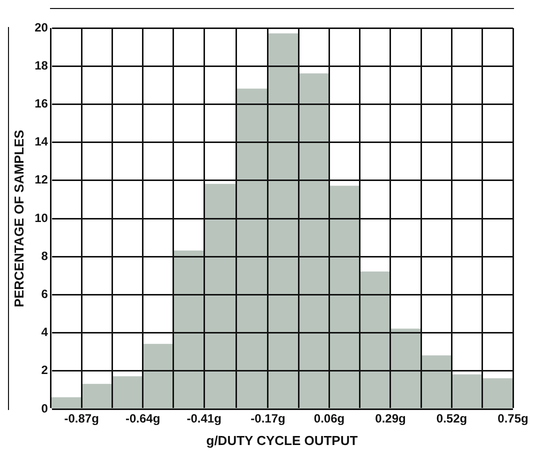 The height and width of the screenshot is (463, 546). What do you see at coordinates (329, 419) in the screenshot?
I see `x-tick-label: 0.06g` at bounding box center [329, 419].